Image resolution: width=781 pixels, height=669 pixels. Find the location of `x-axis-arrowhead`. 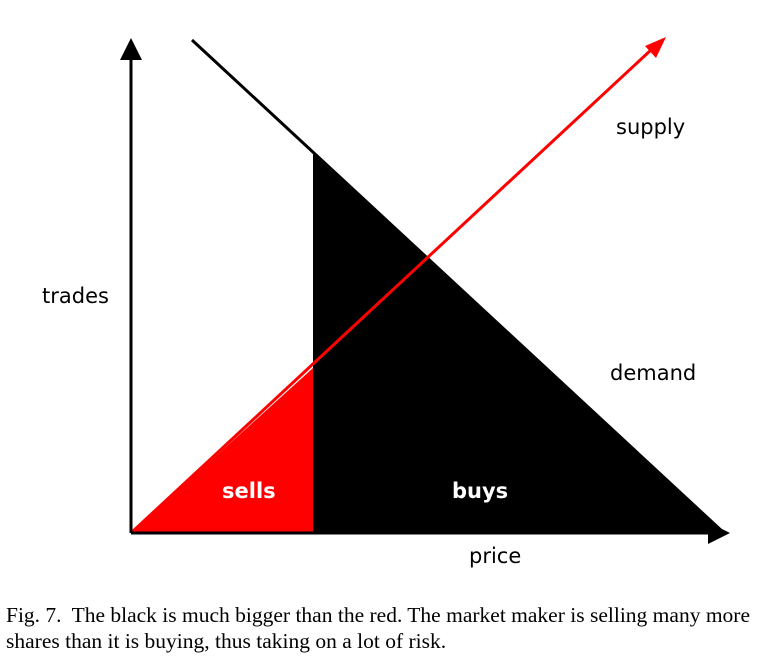

x-axis-arrowhead is located at coordinates (719, 533).